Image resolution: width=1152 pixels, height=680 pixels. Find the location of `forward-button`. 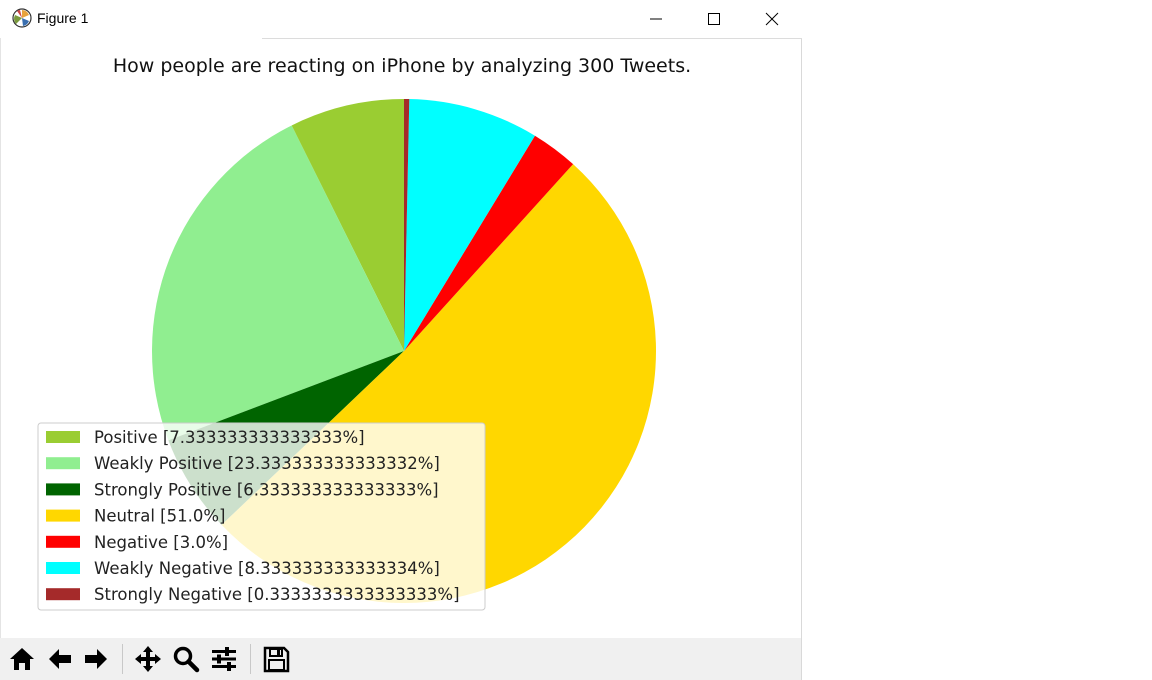

forward-button is located at coordinates (96, 659).